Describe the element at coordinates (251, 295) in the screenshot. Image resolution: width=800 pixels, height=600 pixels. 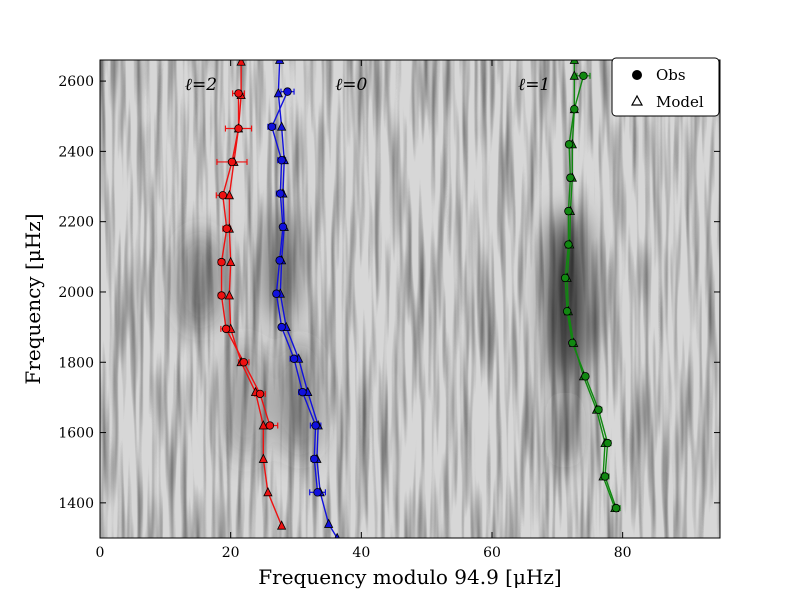
I see `series-l2` at that location.